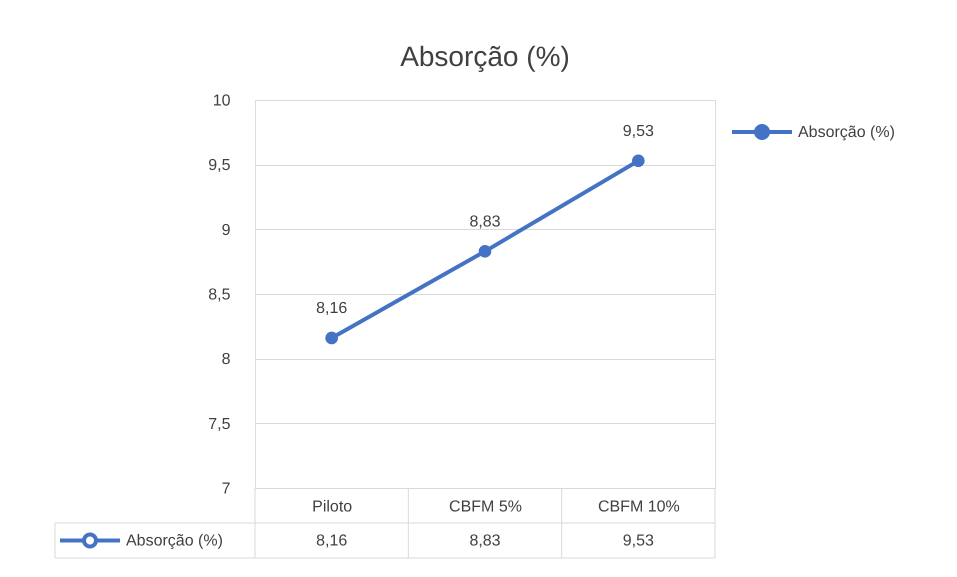  What do you see at coordinates (638, 541) in the screenshot?
I see `data-label: 9,53` at bounding box center [638, 541].